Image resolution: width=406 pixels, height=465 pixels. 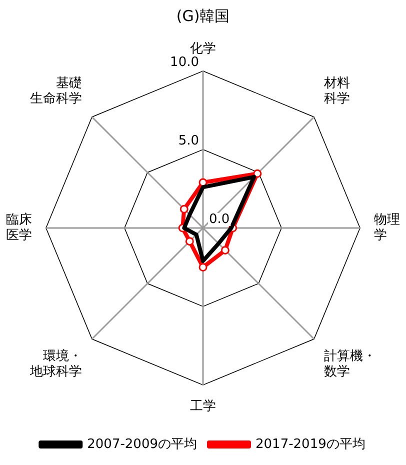 I want to click on chart-title: (G)韓国, so click(x=203, y=15).